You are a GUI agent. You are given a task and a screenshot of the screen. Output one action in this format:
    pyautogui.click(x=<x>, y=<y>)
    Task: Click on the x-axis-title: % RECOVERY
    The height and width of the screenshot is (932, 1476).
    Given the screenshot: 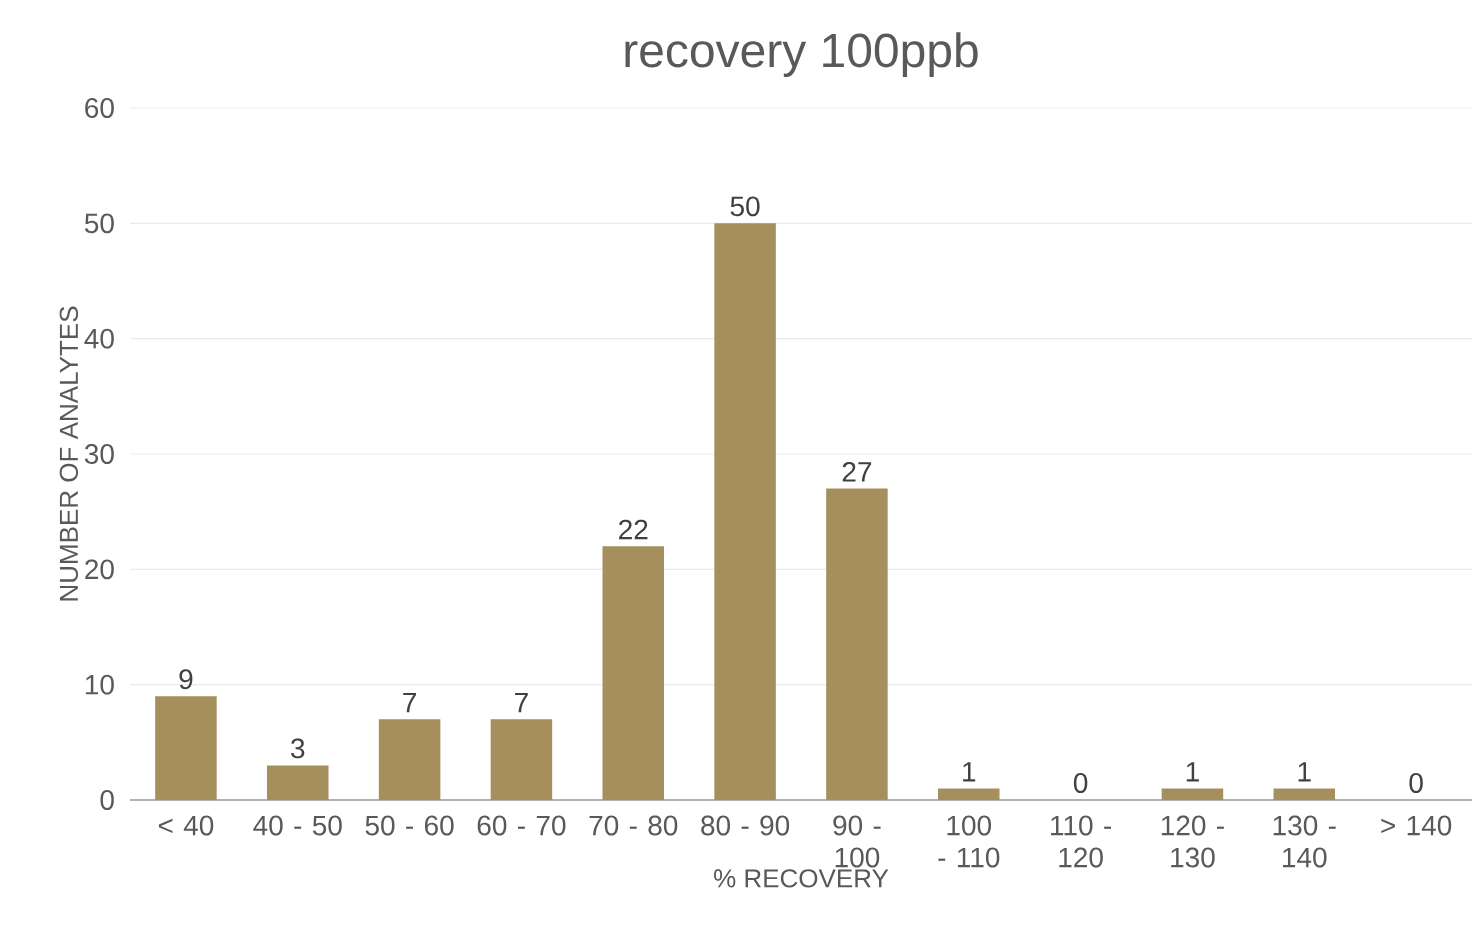 What is the action you would take?
    pyautogui.click(x=801, y=878)
    